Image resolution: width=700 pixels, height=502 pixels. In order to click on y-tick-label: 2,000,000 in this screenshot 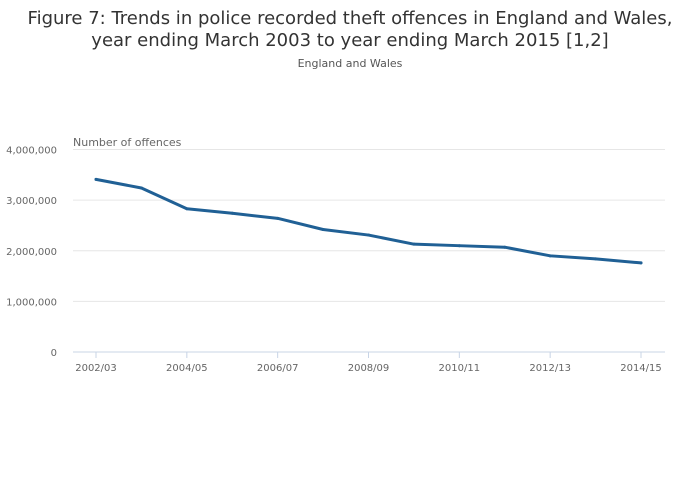, I will do `click(31, 252)`.